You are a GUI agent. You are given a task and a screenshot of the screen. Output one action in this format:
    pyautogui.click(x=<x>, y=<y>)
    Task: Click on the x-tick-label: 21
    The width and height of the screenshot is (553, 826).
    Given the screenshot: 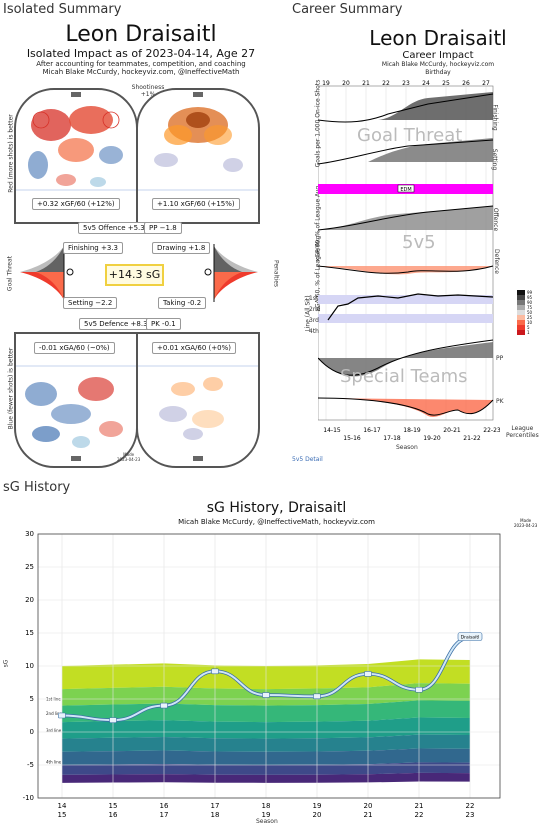 What is the action you would take?
    pyautogui.click(x=419, y=806)
    